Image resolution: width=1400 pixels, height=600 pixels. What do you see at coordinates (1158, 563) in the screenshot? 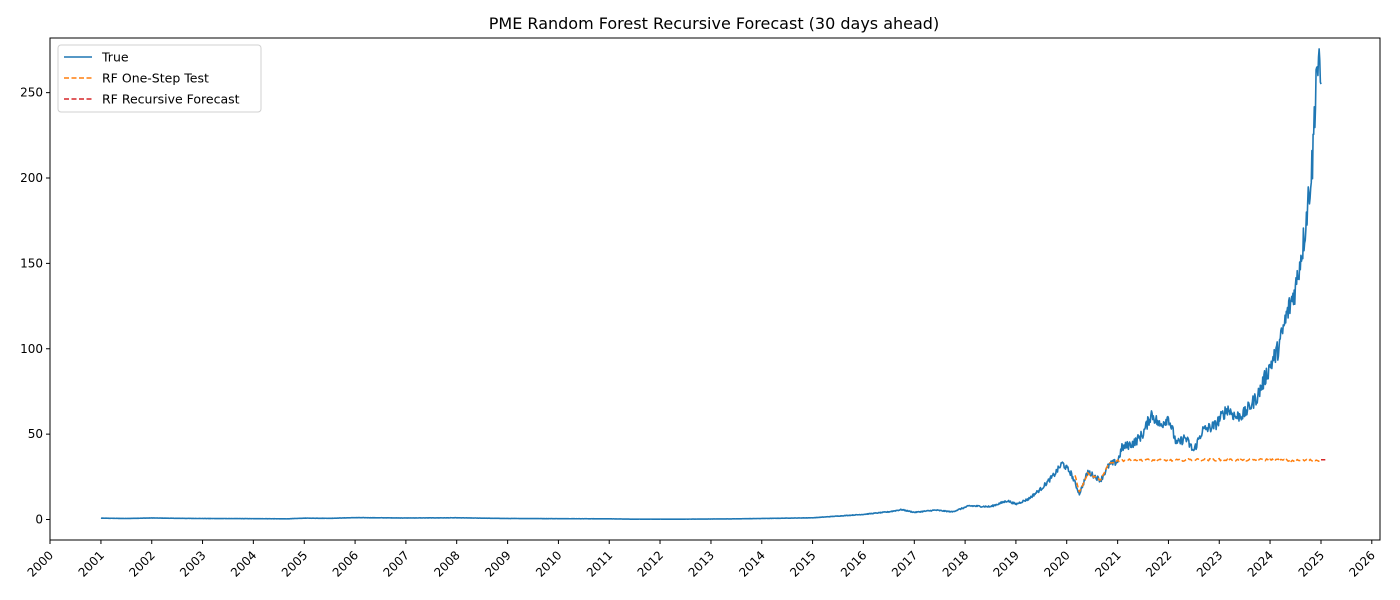
I see `x-tick-label: 2022` at bounding box center [1158, 563].